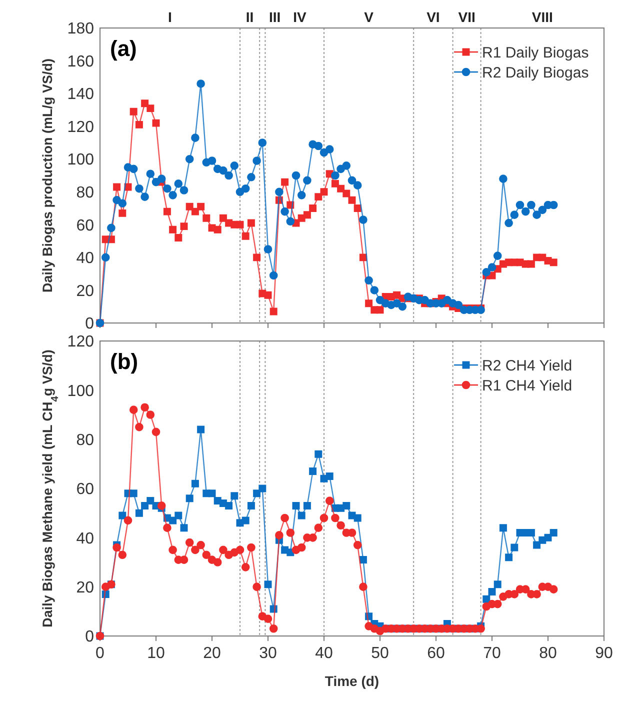 Image resolution: width=630 pixels, height=708 pixels. I want to click on text: I, so click(170, 17).